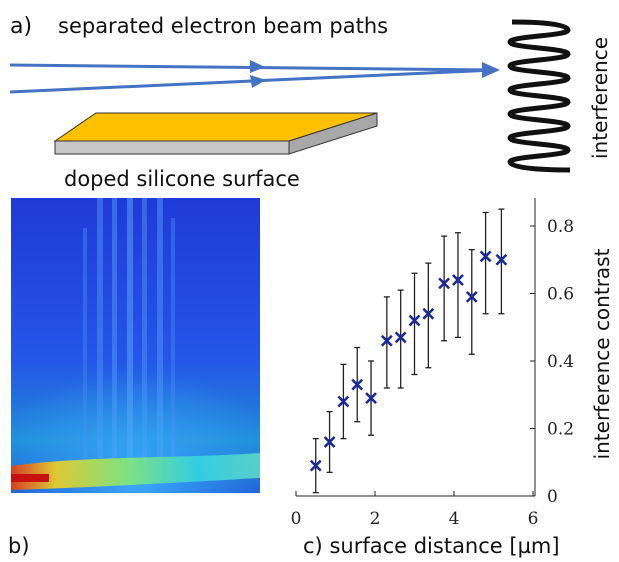 This screenshot has width=619, height=562. What do you see at coordinates (257, 66) in the screenshot?
I see `upper-beam-mid-arrow` at bounding box center [257, 66].